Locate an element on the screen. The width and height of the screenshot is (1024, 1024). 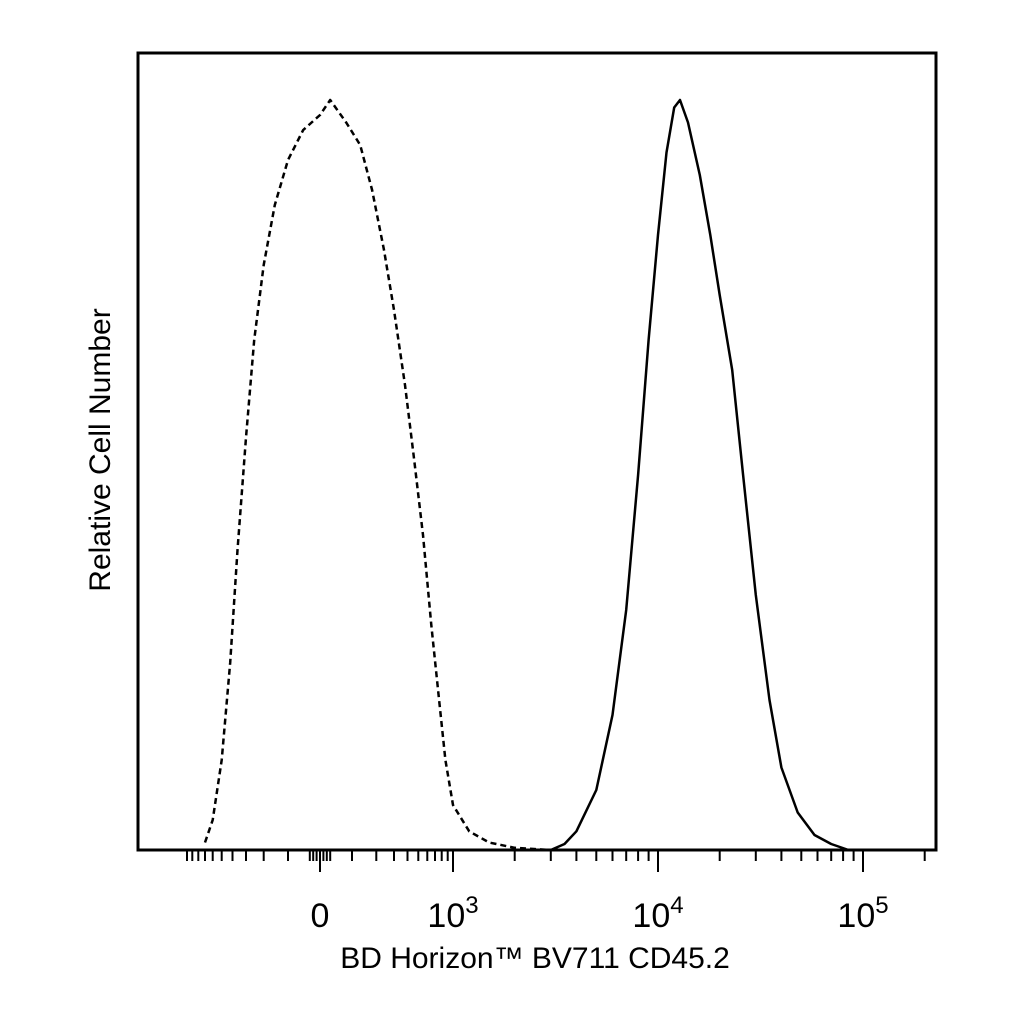
x-tick-labels: 0 10³ 10⁴ 10⁵ is located at coordinates (600, 913).